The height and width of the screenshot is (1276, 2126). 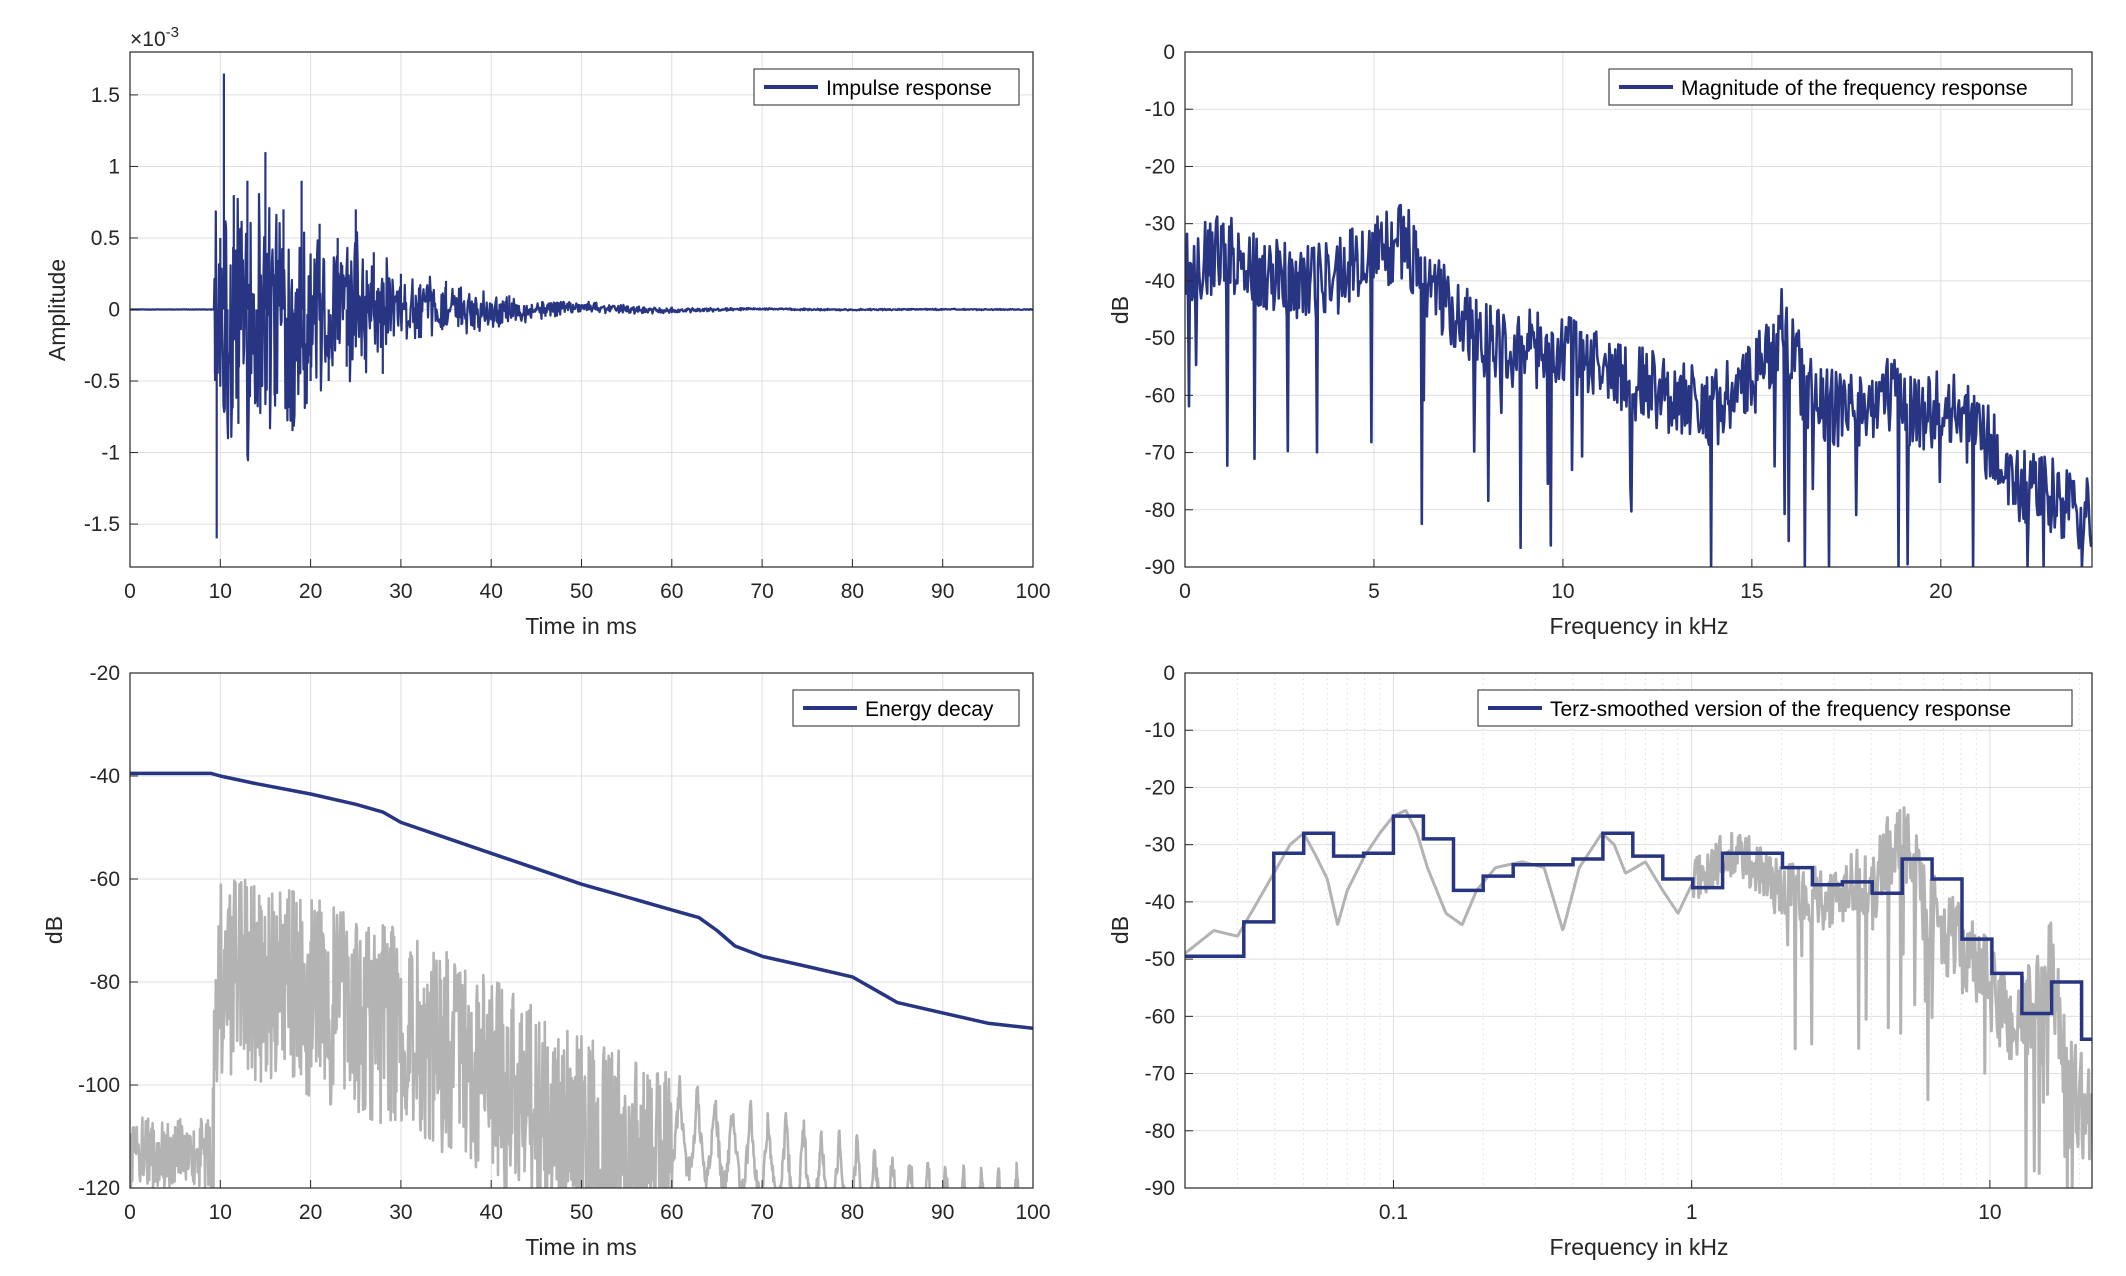 I want to click on terz-y-axis-label: dB, so click(x=1120, y=930).